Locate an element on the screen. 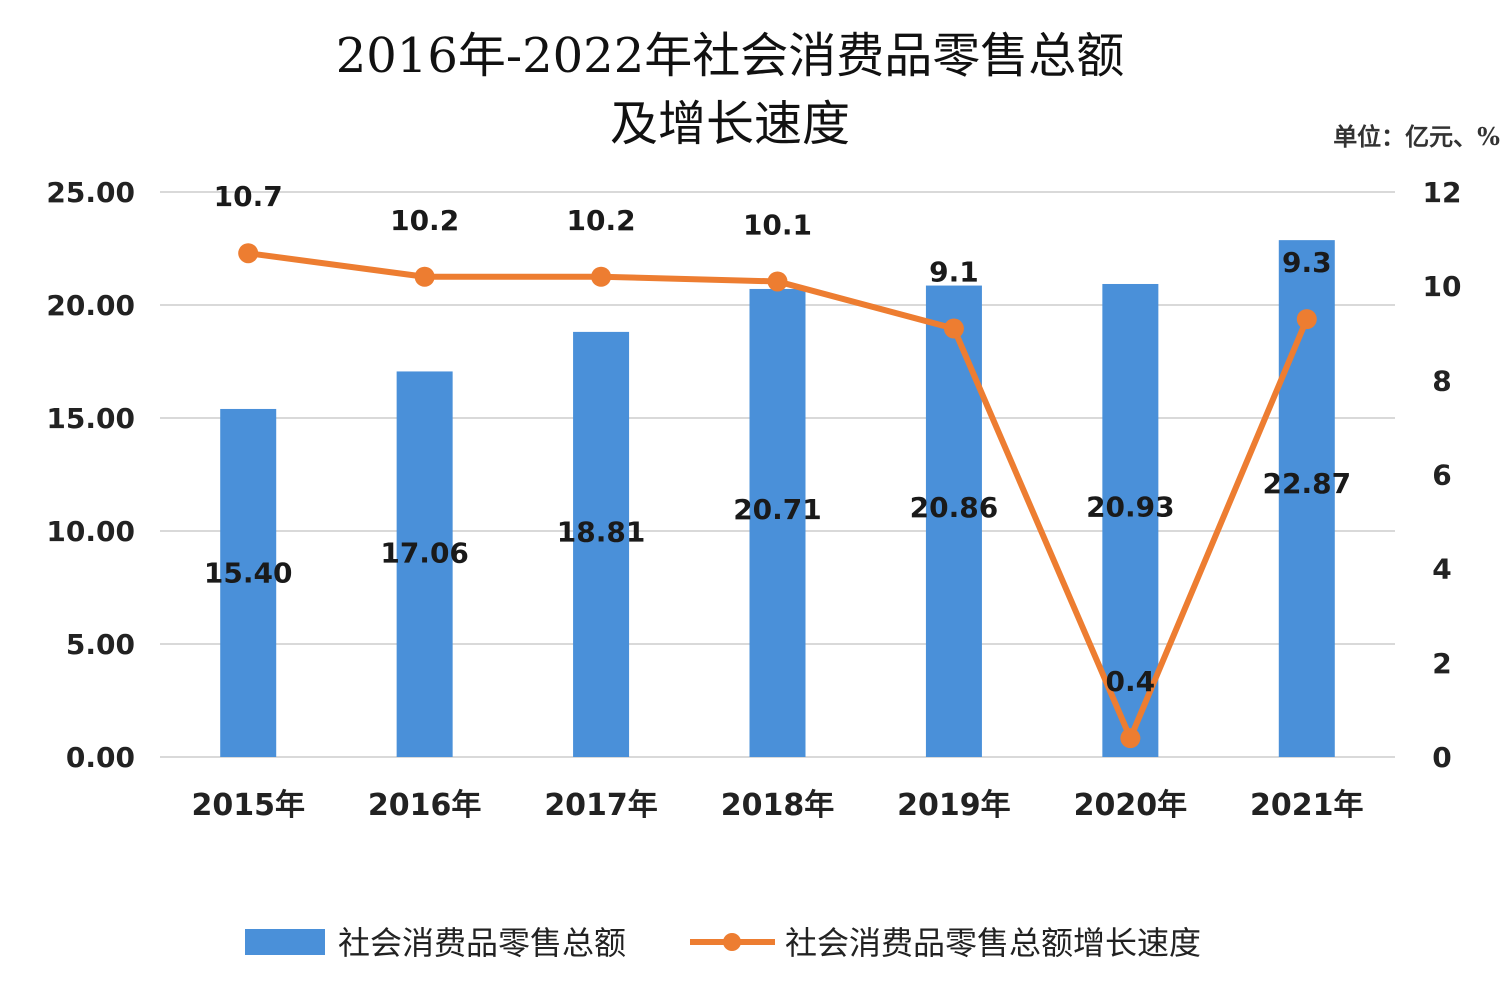 The height and width of the screenshot is (987, 1510). line-data-label: 0.4 is located at coordinates (1131, 681).